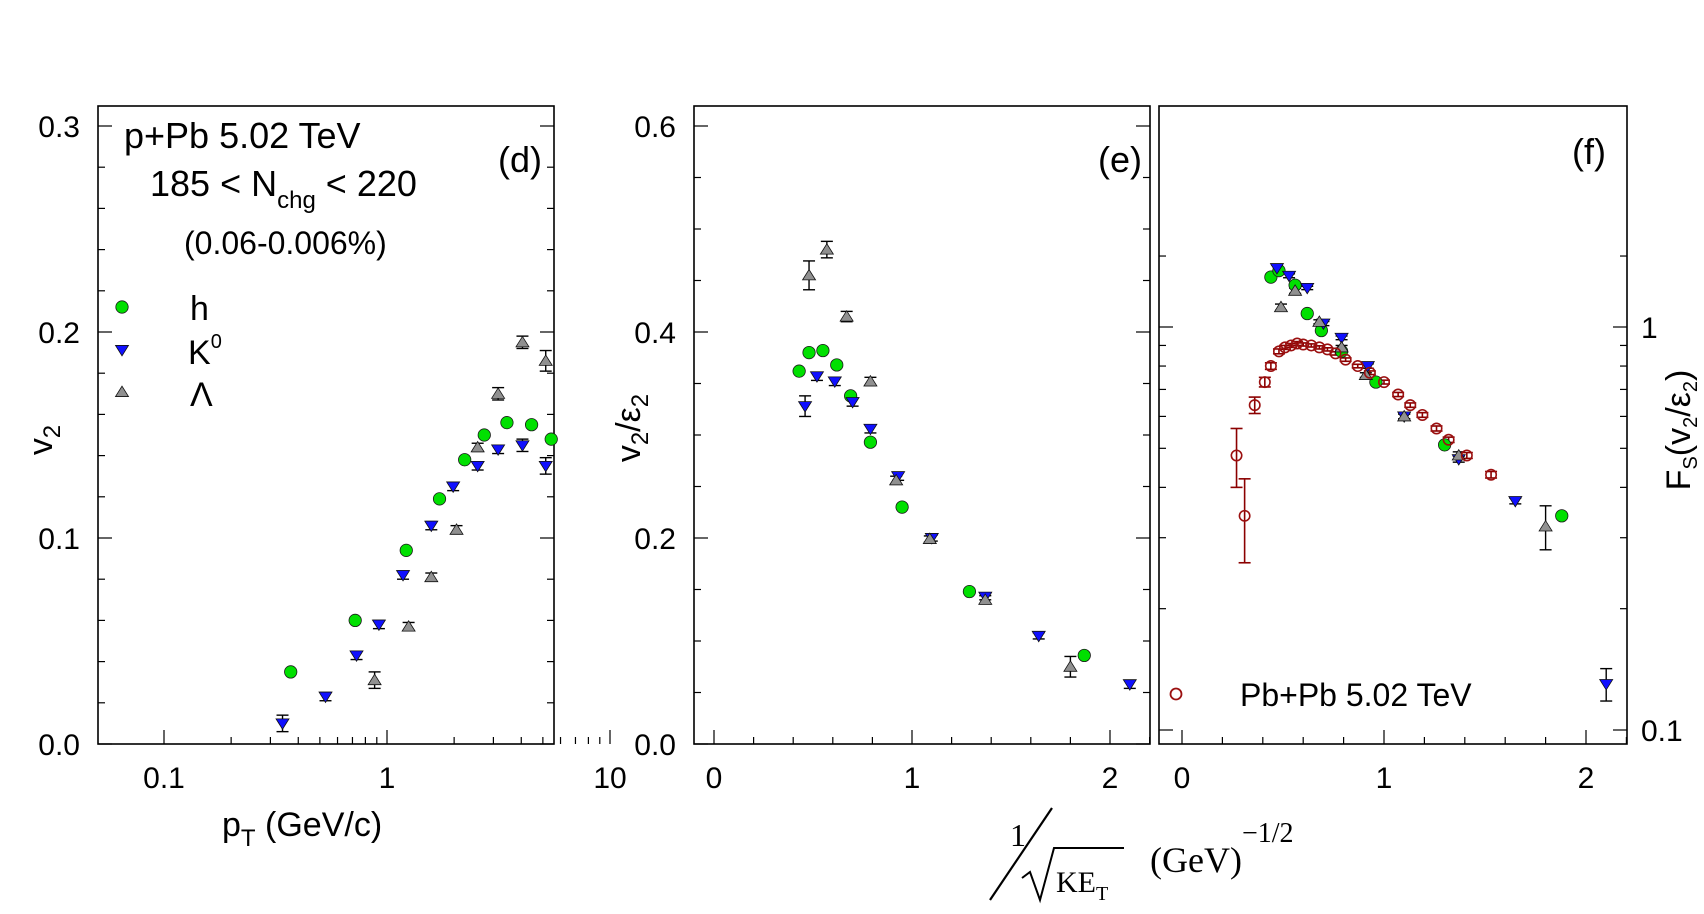  Describe the element at coordinates (59, 333) in the screenshot. I see `panel-d-ytick-label: 0.2` at that location.